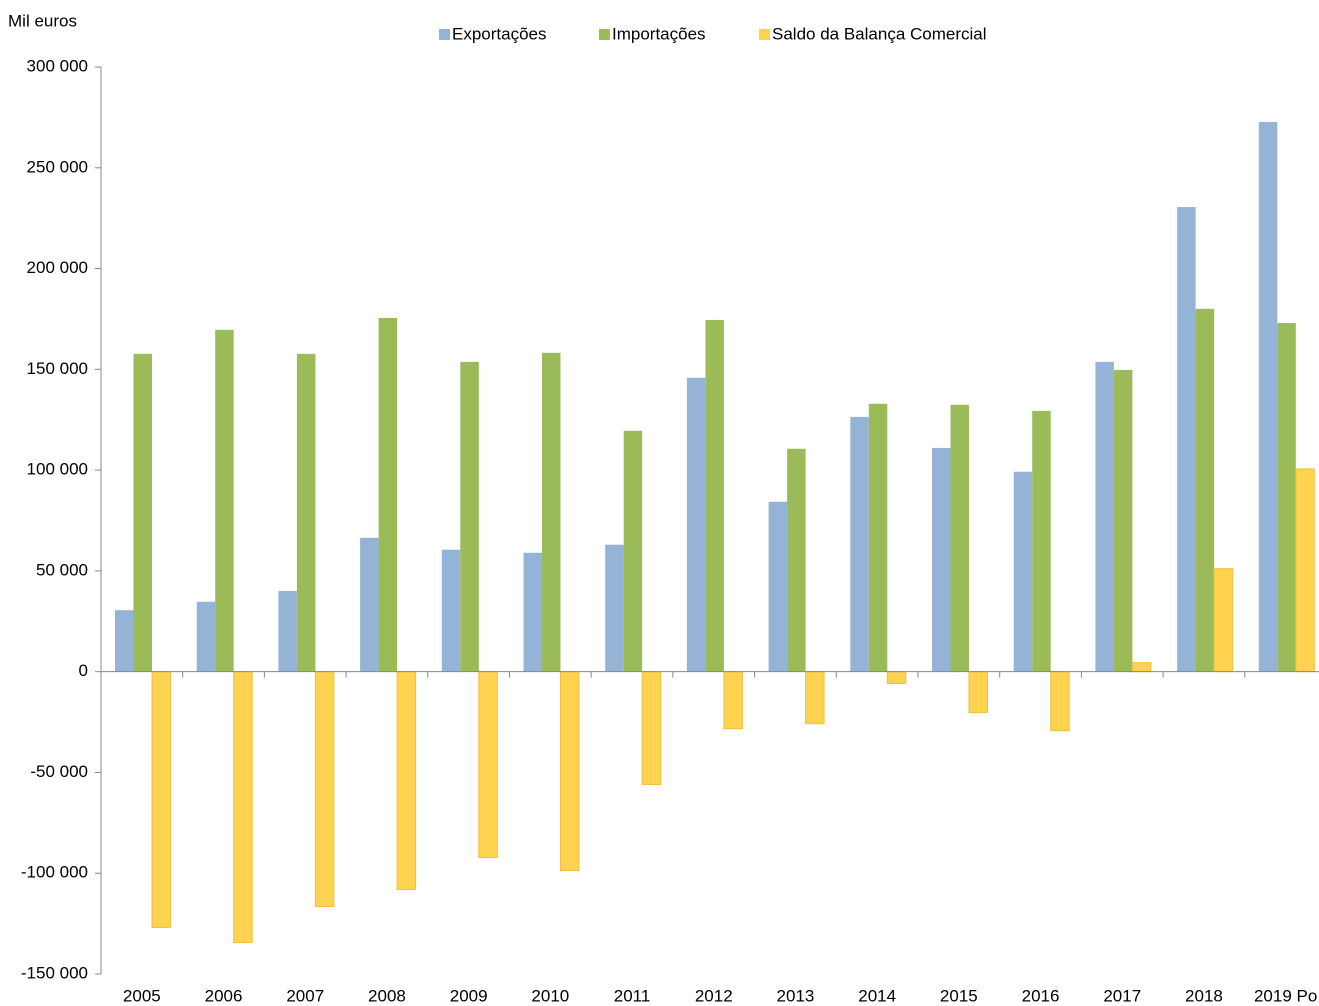 The height and width of the screenshot is (1006, 1319). Describe the element at coordinates (57, 65) in the screenshot. I see `y-tick-label: 300 000` at that location.